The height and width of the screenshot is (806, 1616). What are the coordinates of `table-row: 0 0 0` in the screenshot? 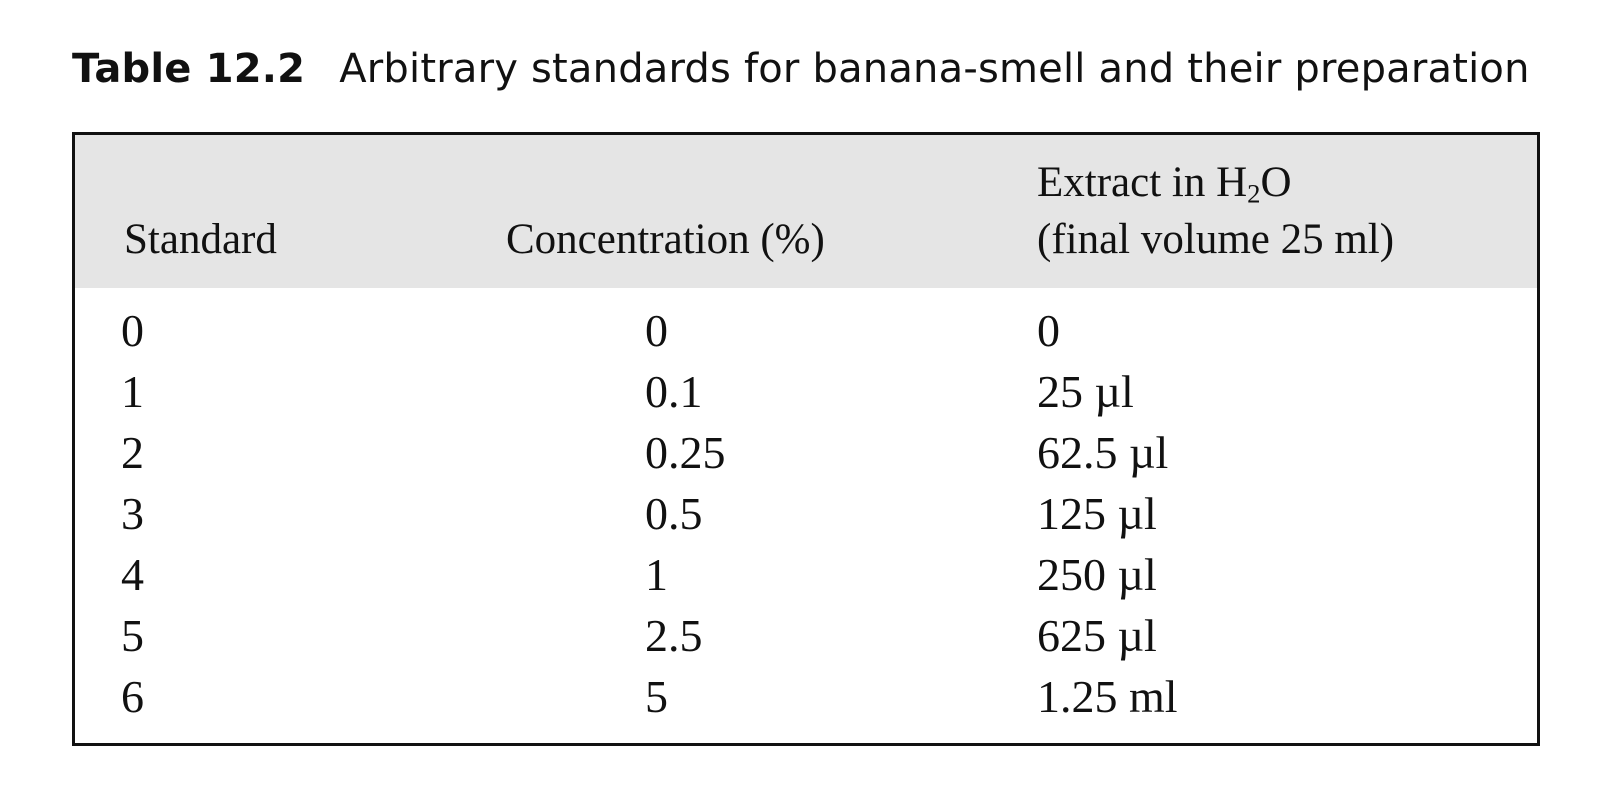 It's located at (806, 330).